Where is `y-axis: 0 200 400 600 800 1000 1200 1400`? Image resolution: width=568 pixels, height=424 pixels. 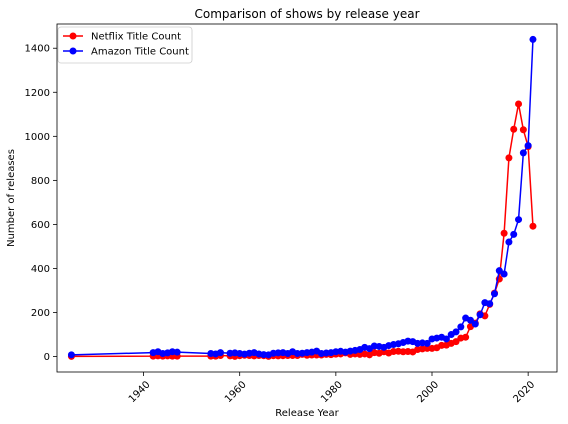 y-axis: 0 200 400 600 800 1000 1200 1400 is located at coordinates (41, 203).